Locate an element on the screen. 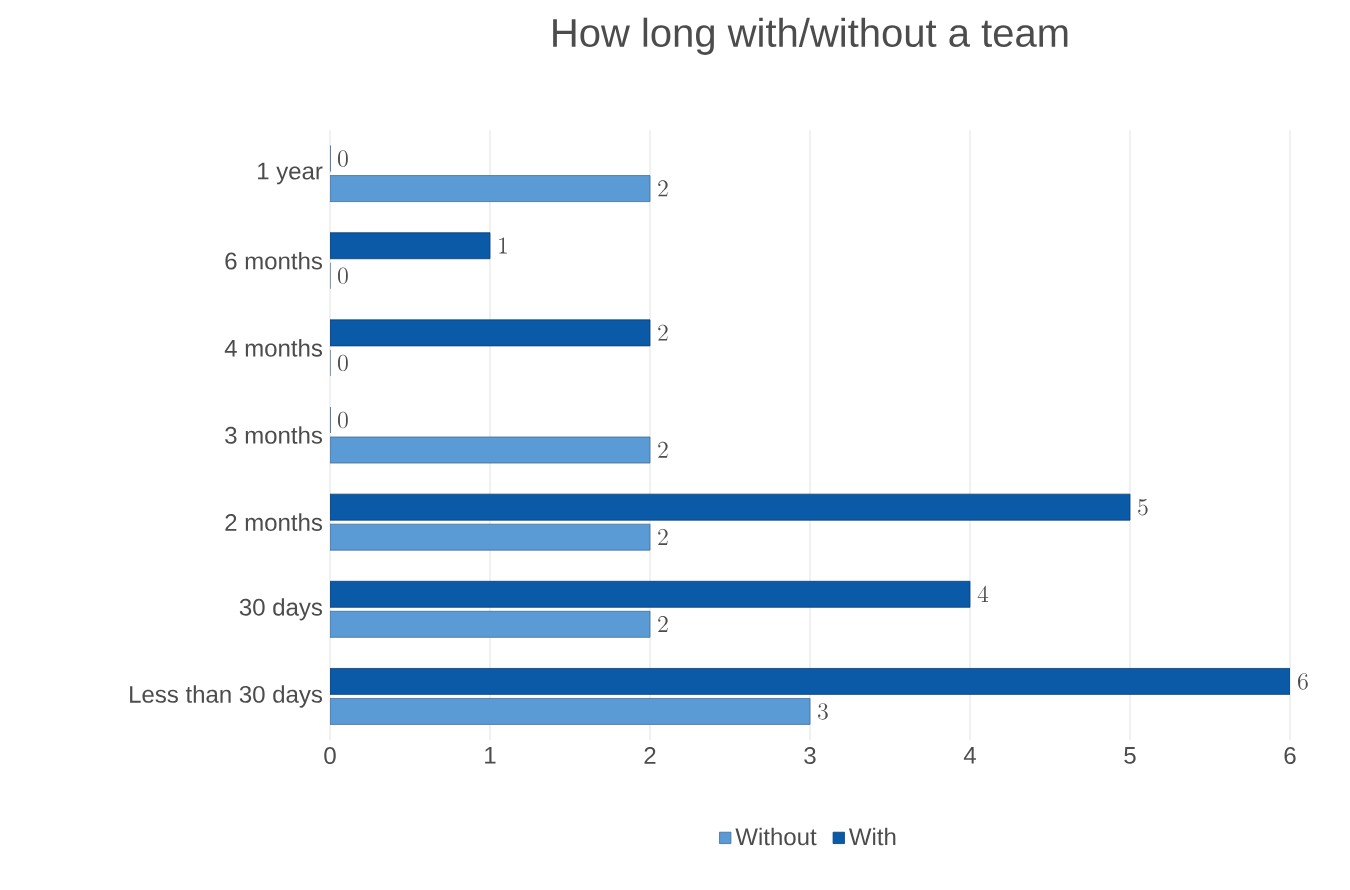 The height and width of the screenshot is (890, 1350). y-tick-label: 3 months is located at coordinates (274, 435).